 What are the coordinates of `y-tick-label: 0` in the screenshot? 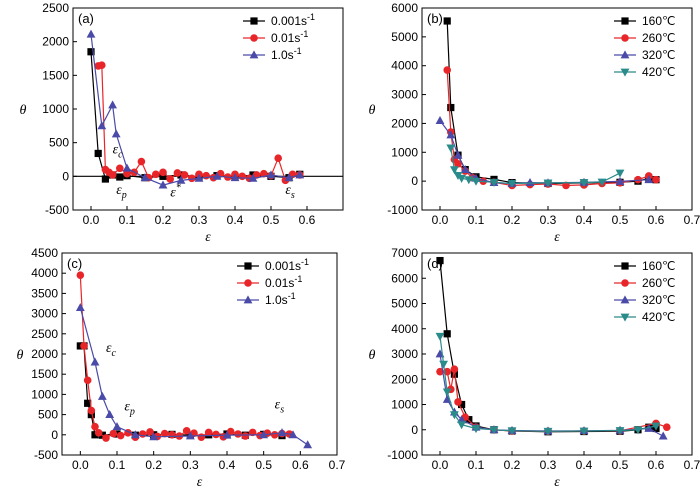 It's located at (414, 430).